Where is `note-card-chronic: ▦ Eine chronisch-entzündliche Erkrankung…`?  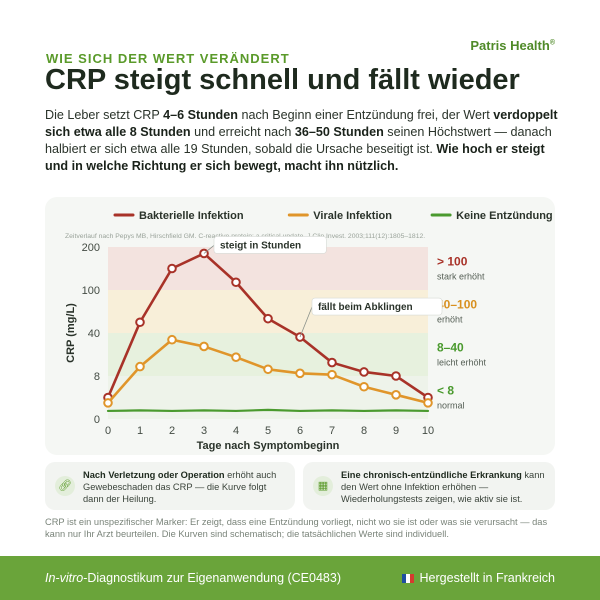
note-card-chronic: ▦ Eine chronisch-entzündliche Erkrankung… is located at coordinates (429, 486).